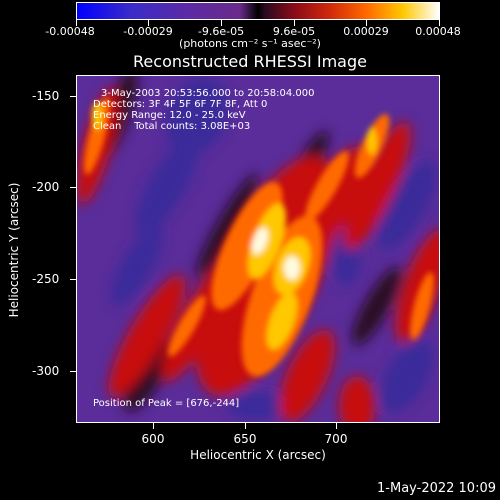  Describe the element at coordinates (208, 93) in the screenshot. I see `time-range-annotation: 3-May-2003 20:53:56.000 to 20:58:04.000` at that location.